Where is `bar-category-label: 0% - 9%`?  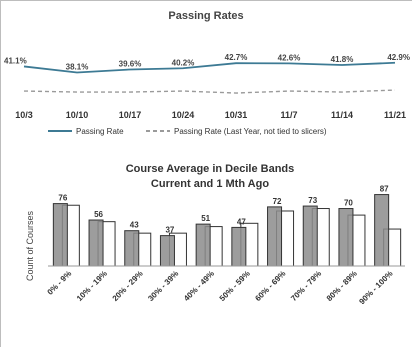 bar-category-label: 0% - 9% is located at coordinates (60, 283).